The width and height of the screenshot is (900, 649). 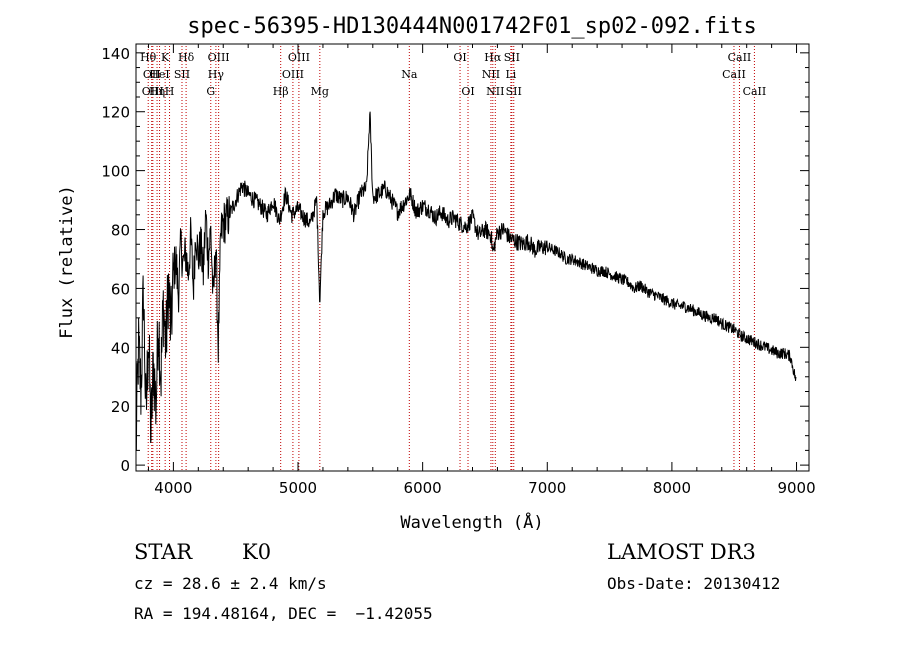 What do you see at coordinates (514, 91) in the screenshot?
I see `line-marker-label-24: SII` at bounding box center [514, 91].